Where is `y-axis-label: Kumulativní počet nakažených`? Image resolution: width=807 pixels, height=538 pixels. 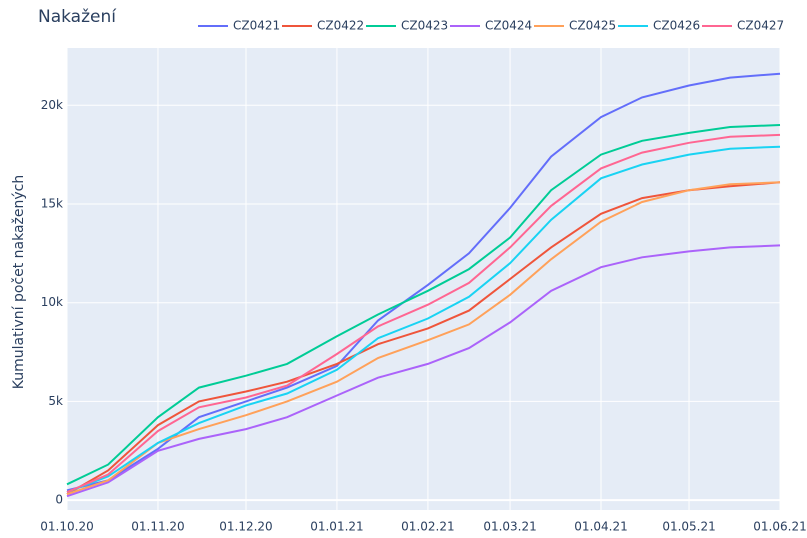
y-axis-label: Kumulativní počet nakažených is located at coordinates (19, 282).